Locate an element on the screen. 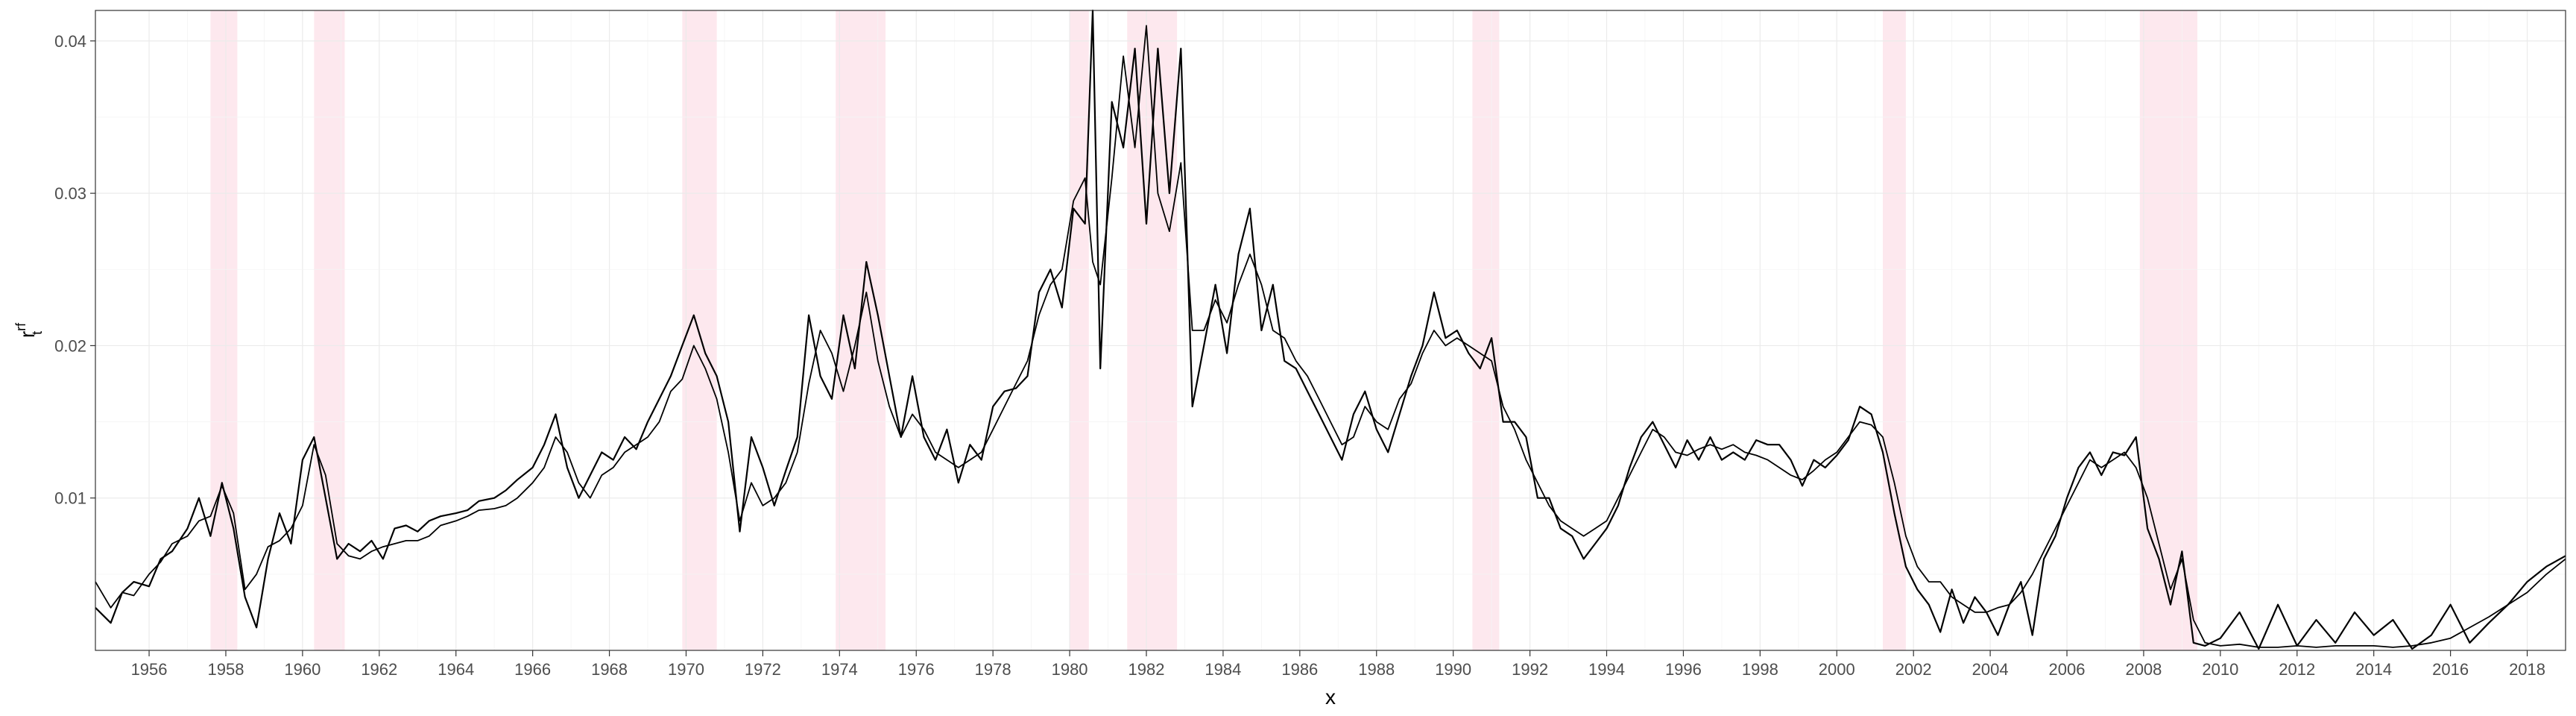  x-tick-label: 1992 is located at coordinates (1530, 669).